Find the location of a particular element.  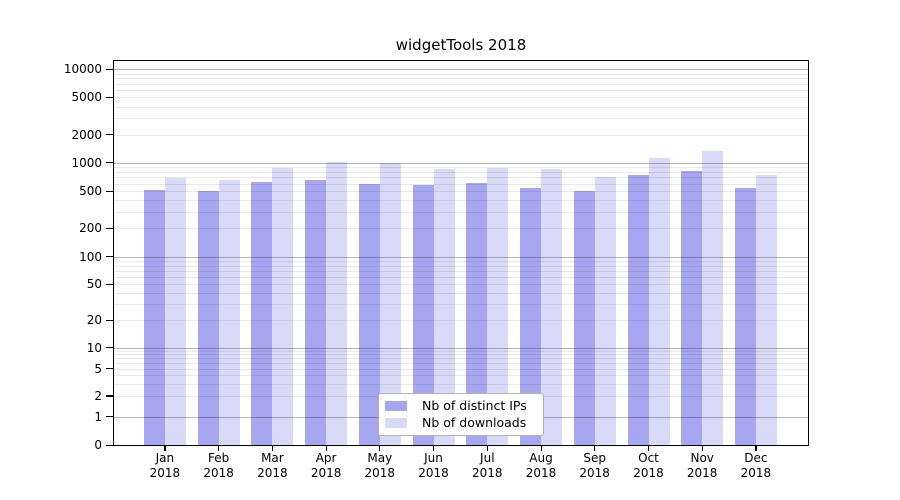

x-tick-label: Feb 2018 is located at coordinates (218, 465).